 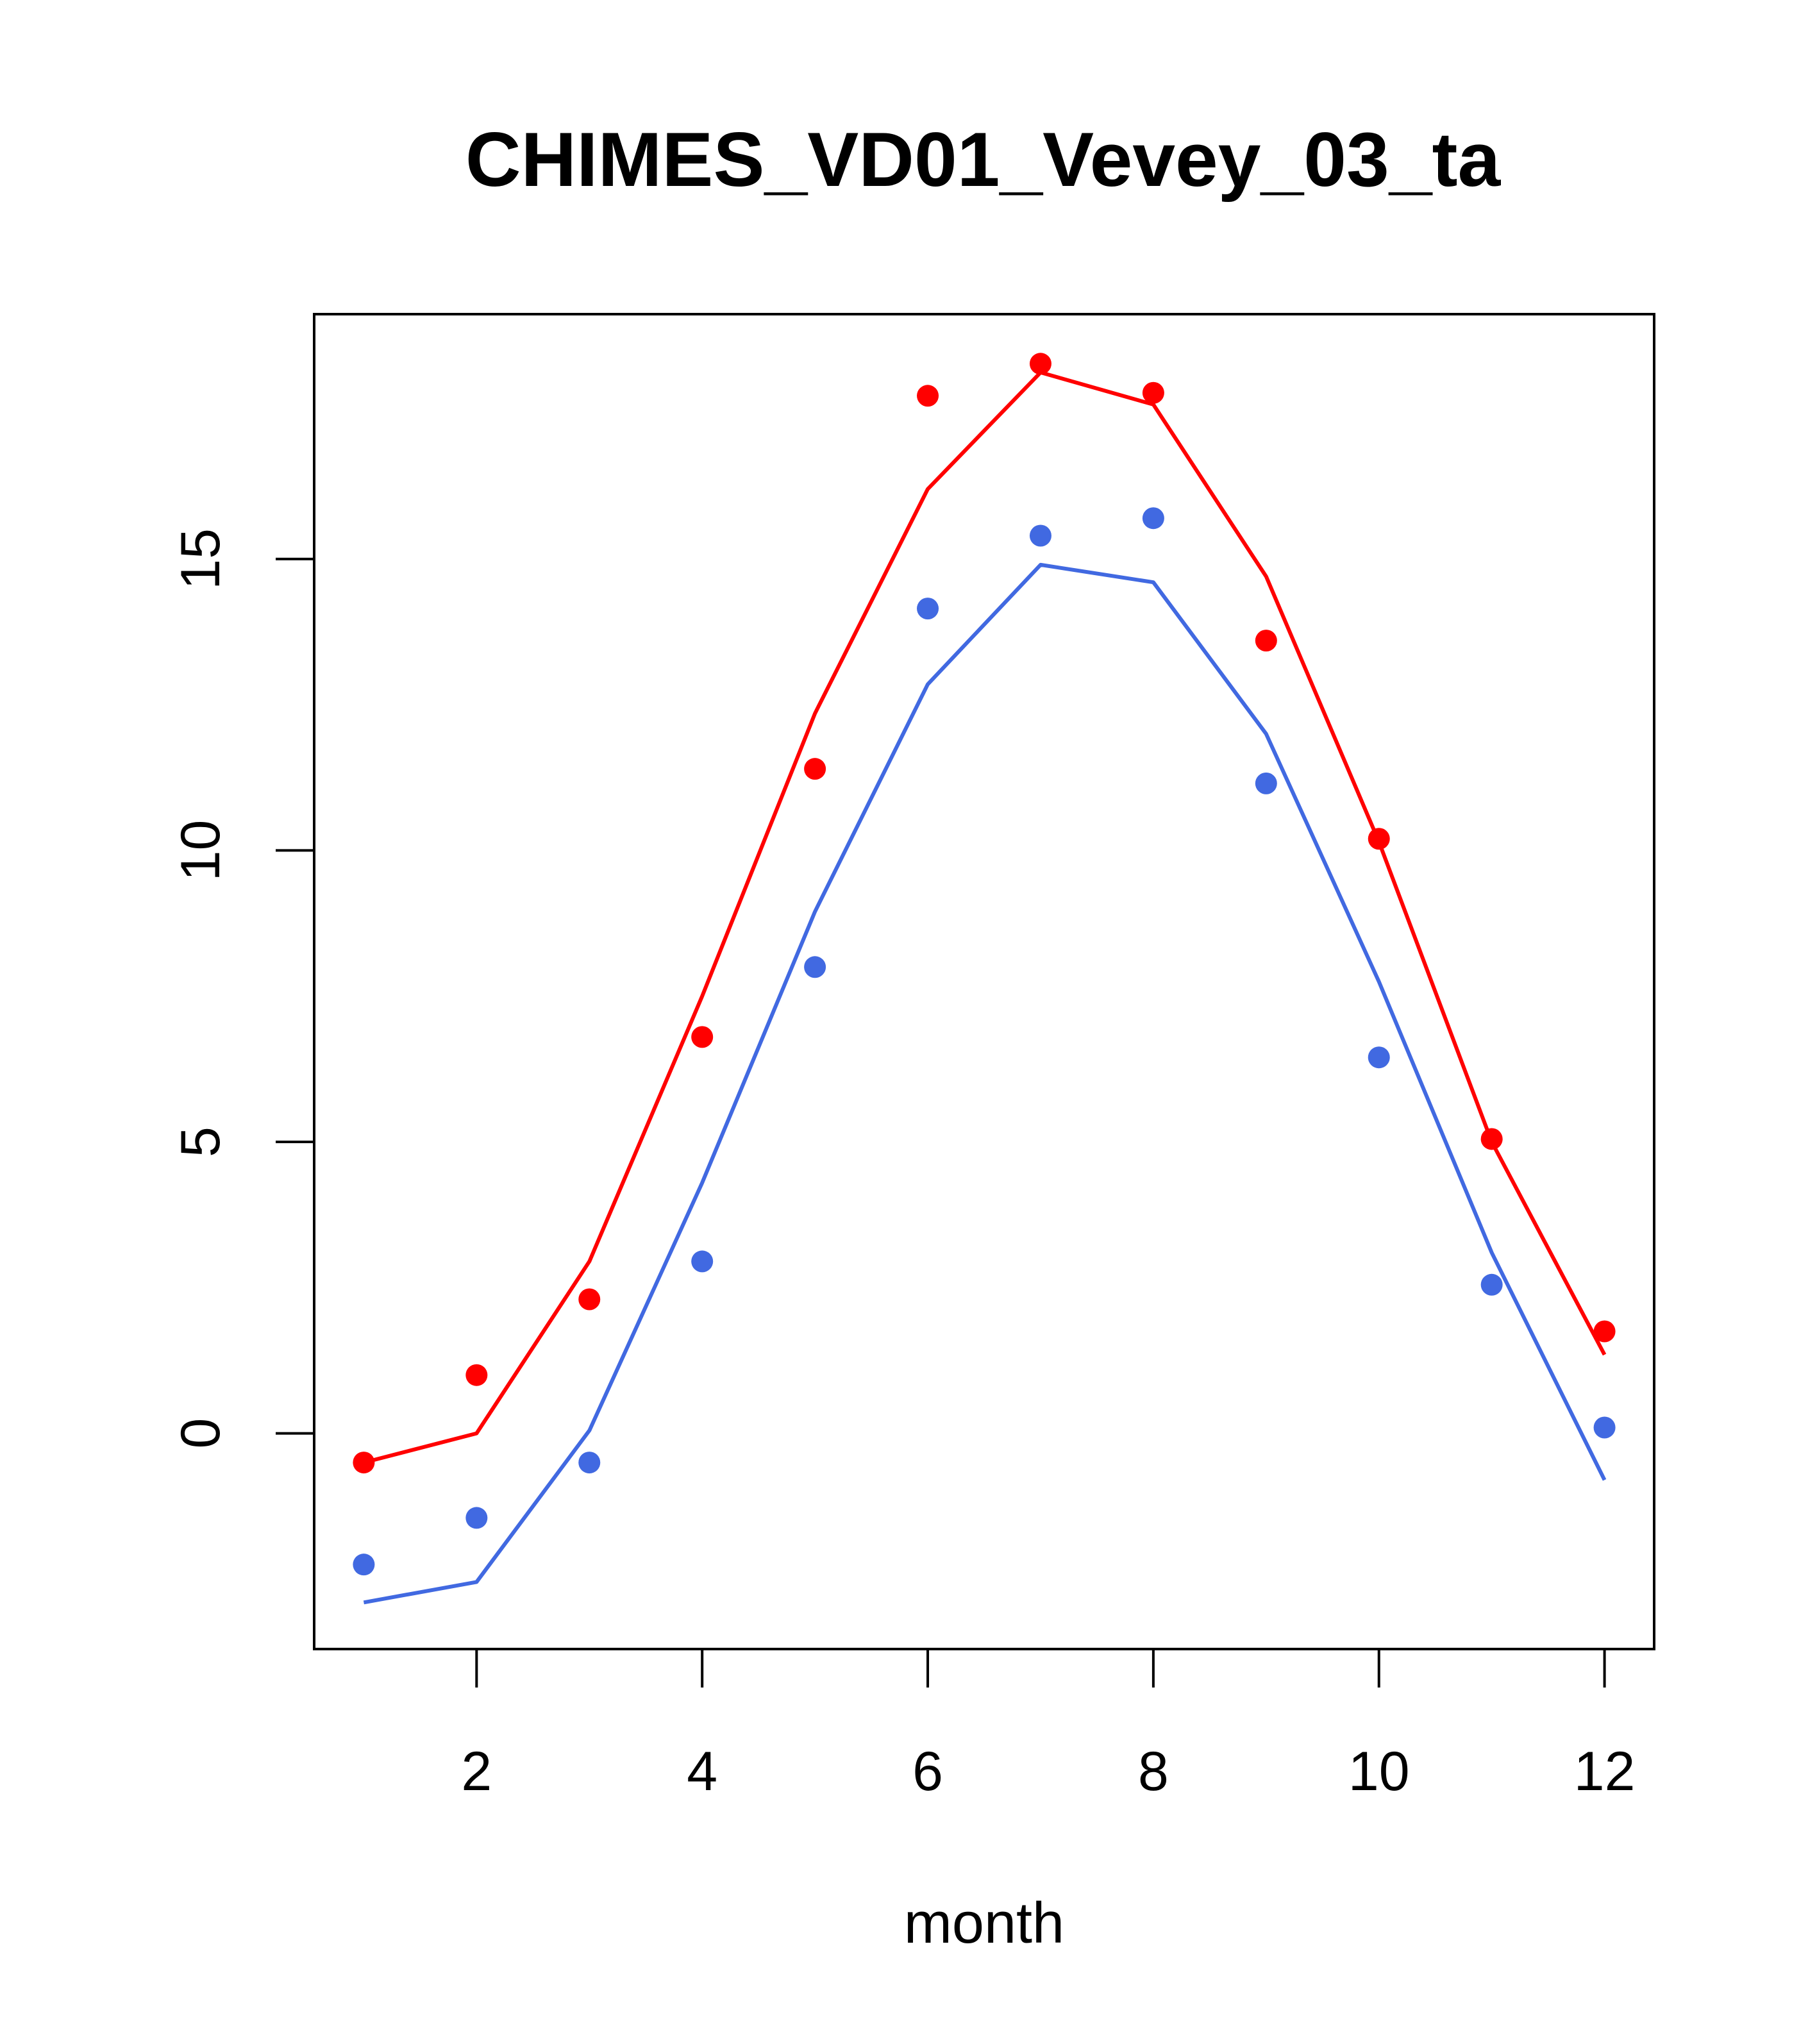 What do you see at coordinates (1379, 1772) in the screenshot?
I see `x-tick-label: 10` at bounding box center [1379, 1772].